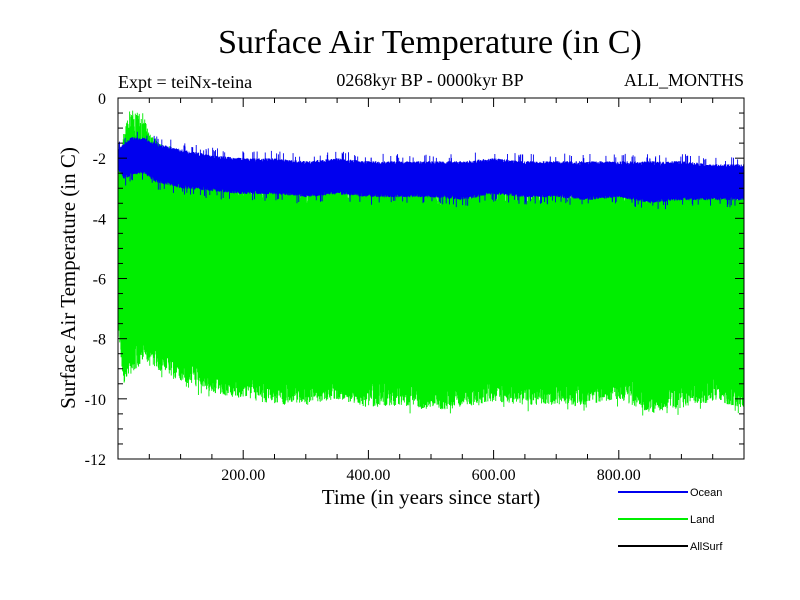 The width and height of the screenshot is (800, 600). I want to click on x-tick-label: 800.00, so click(619, 475).